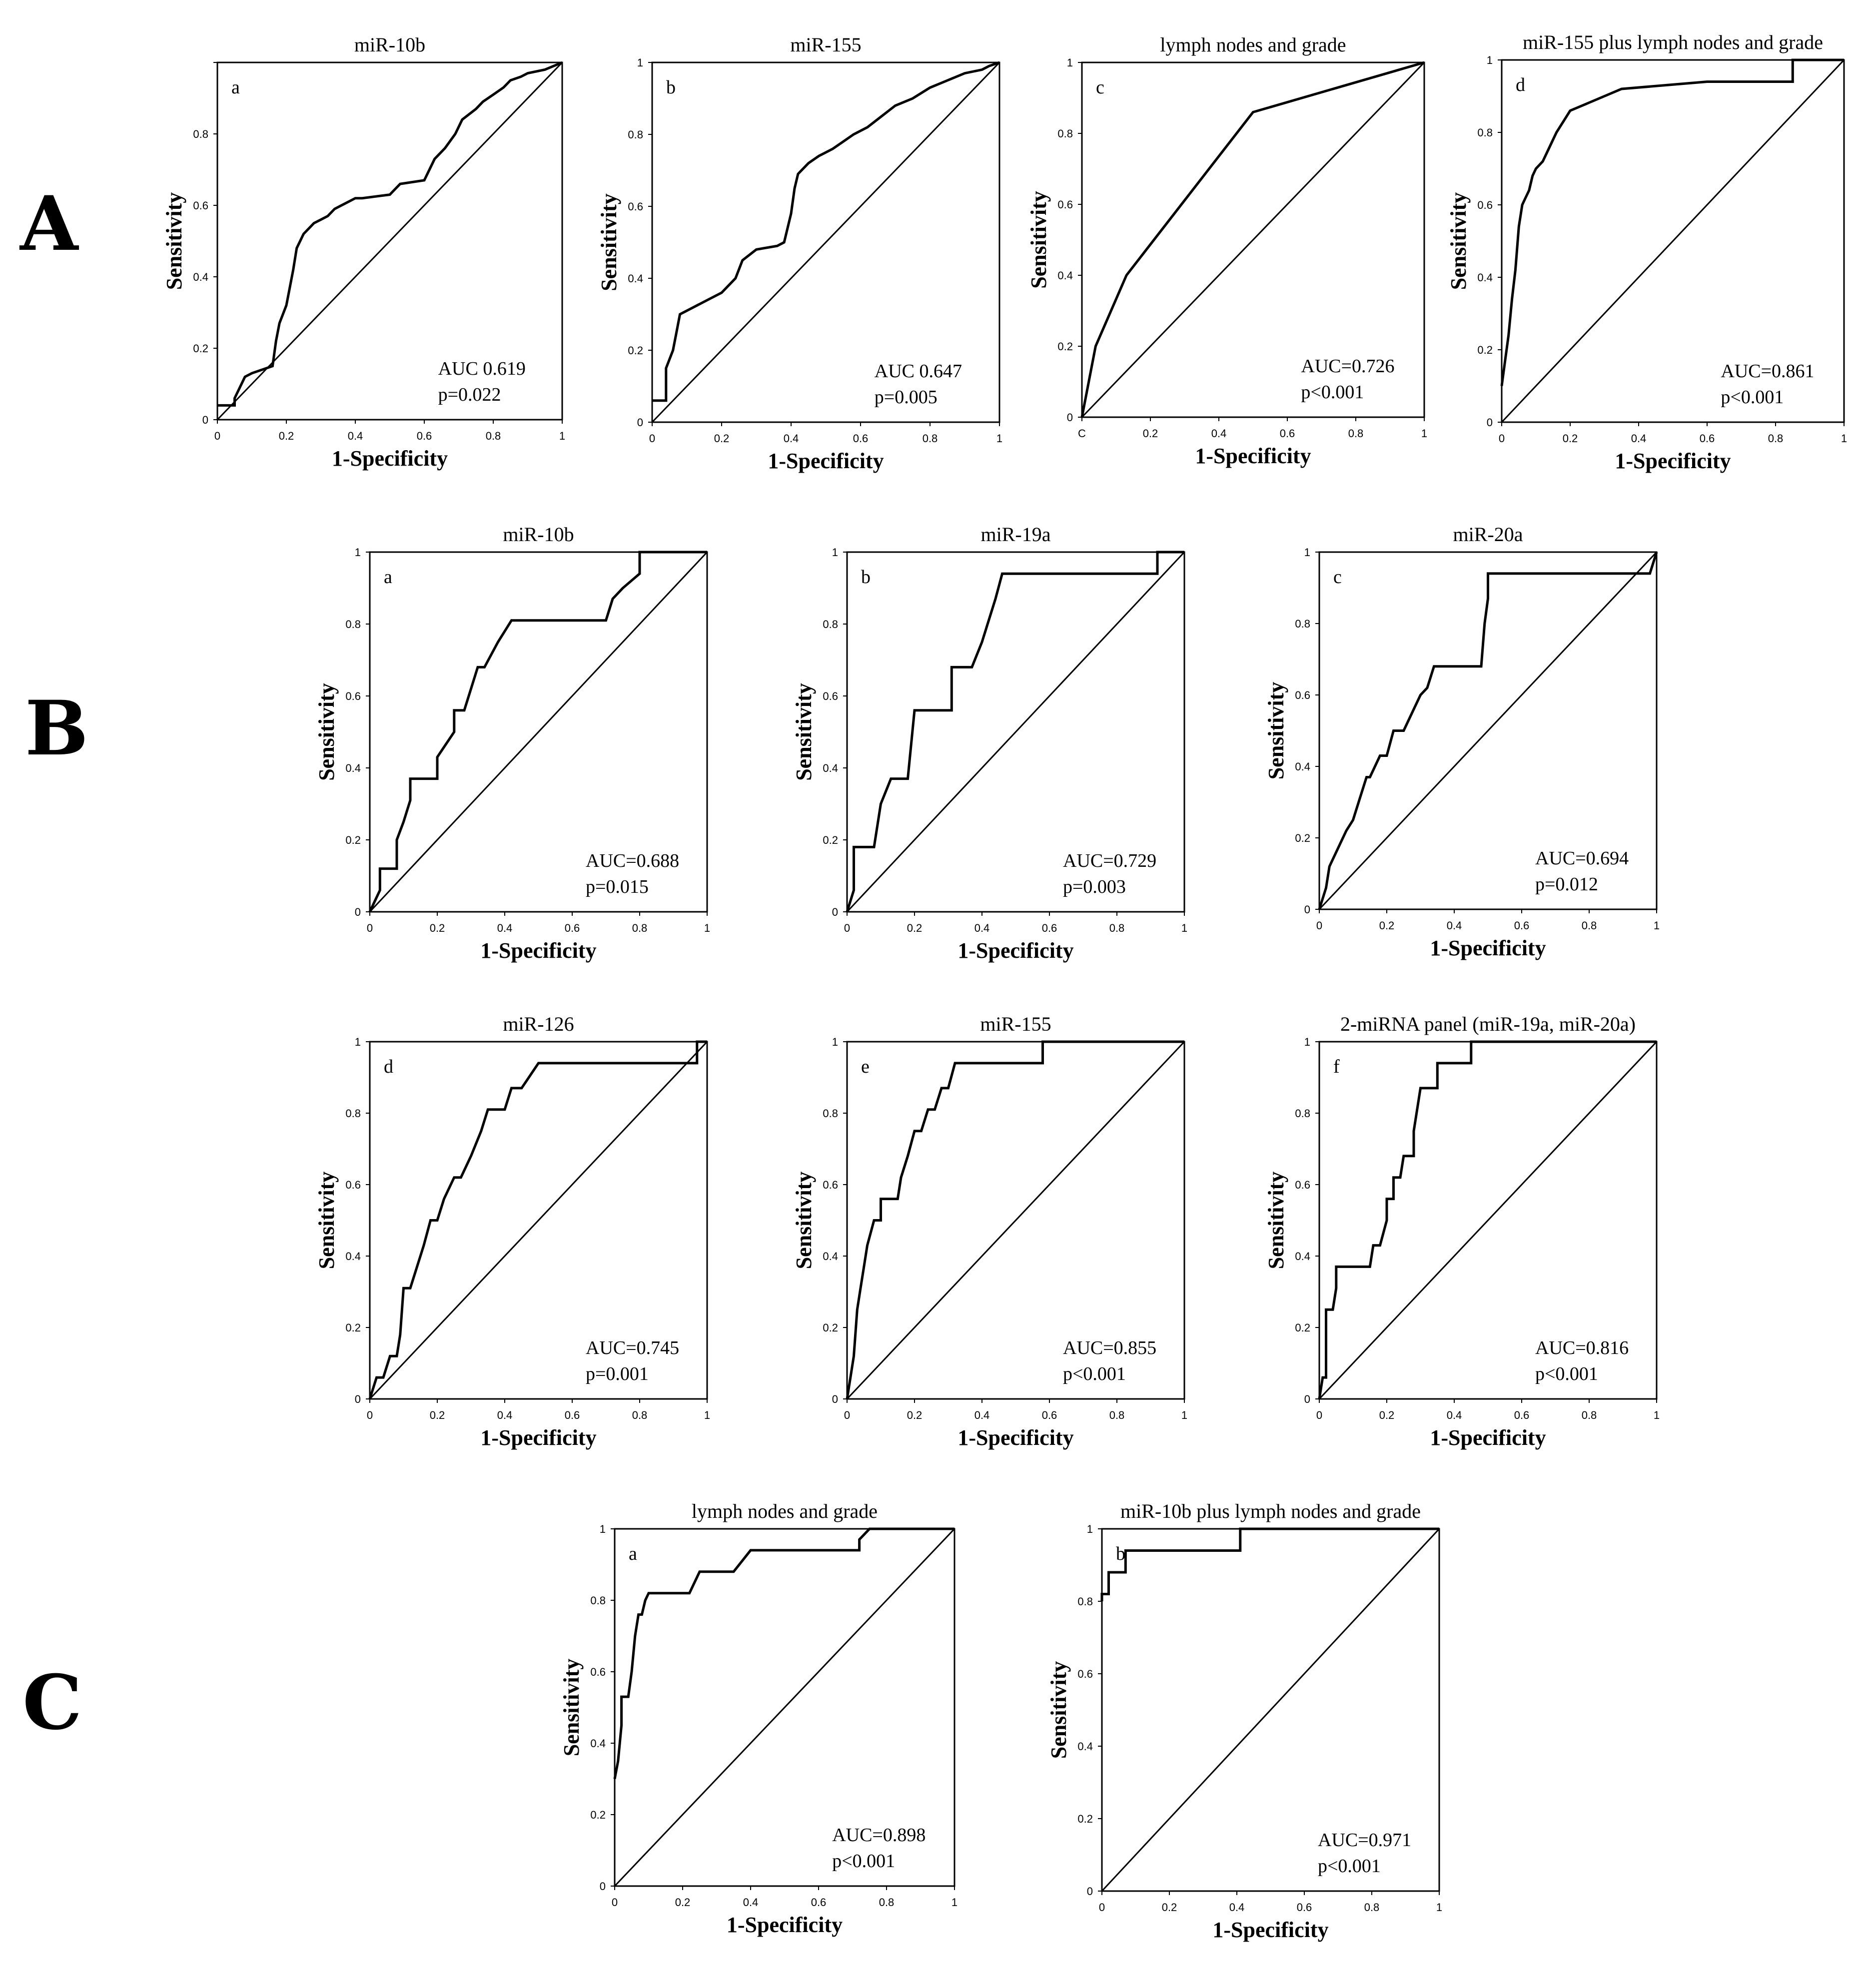 The height and width of the screenshot is (1974, 1876). I want to click on chart-title: miR-10b, so click(538, 534).